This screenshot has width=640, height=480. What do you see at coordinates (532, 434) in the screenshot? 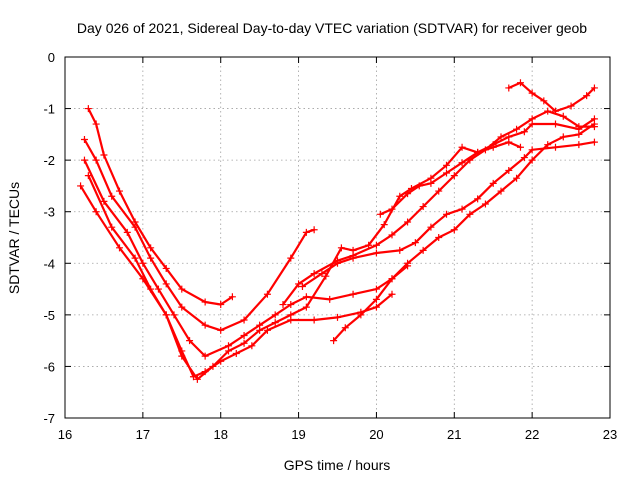
I see `x-tick-label: 22` at bounding box center [532, 434].